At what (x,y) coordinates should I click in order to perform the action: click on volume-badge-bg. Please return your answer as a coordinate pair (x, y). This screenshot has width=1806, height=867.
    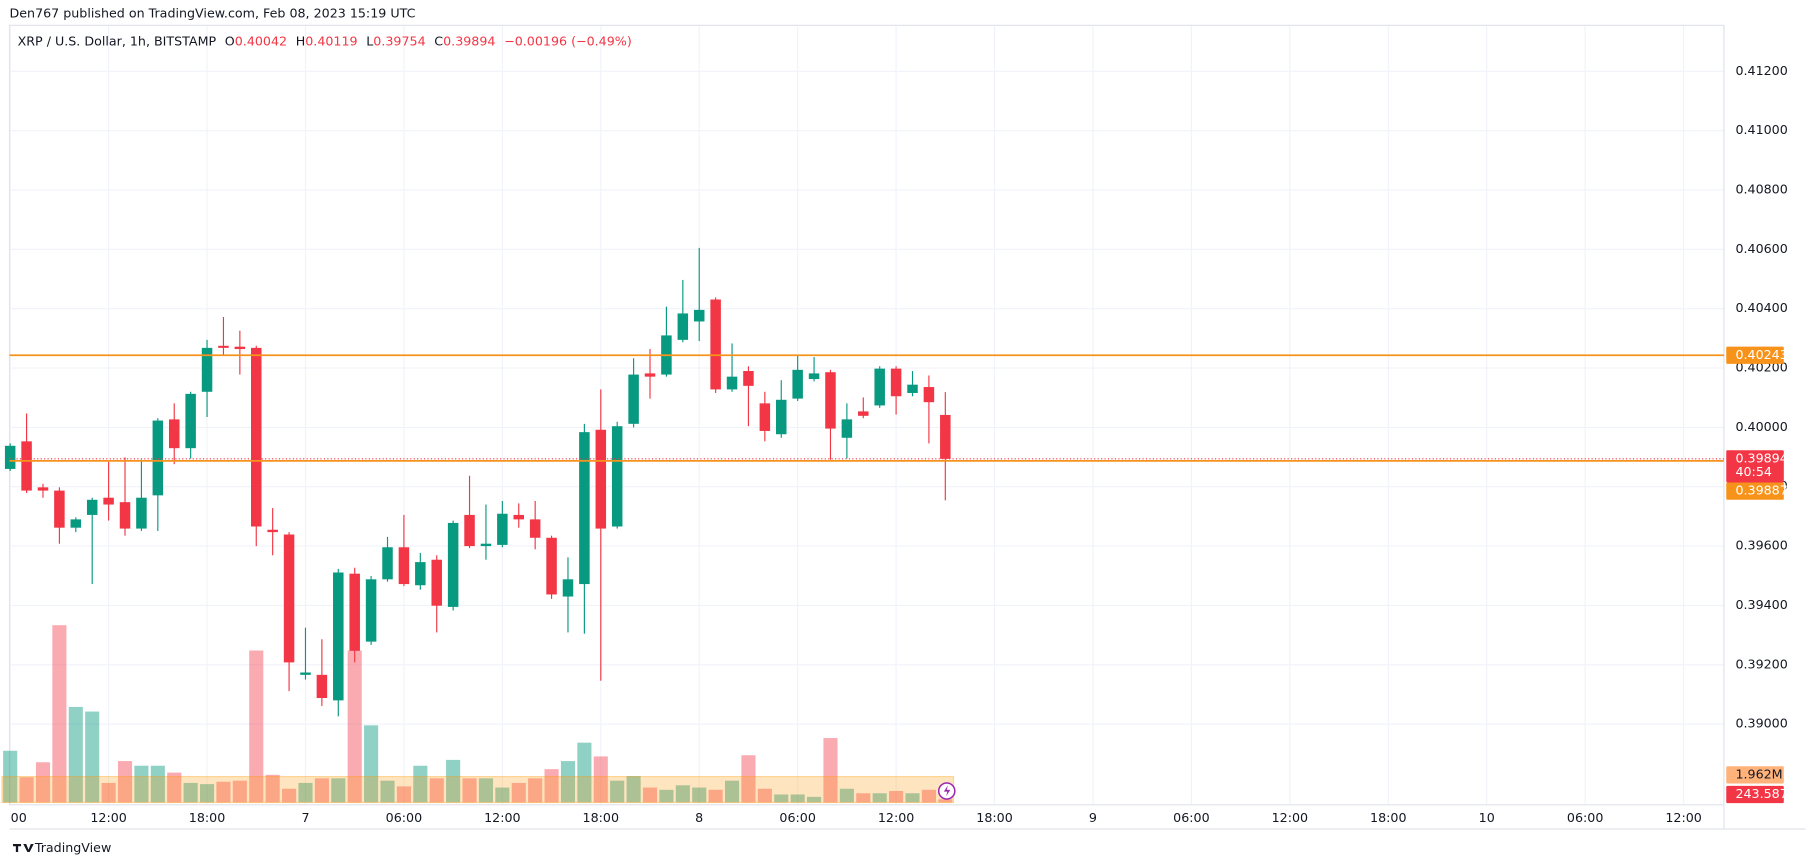
    Looking at the image, I should click on (1755, 794).